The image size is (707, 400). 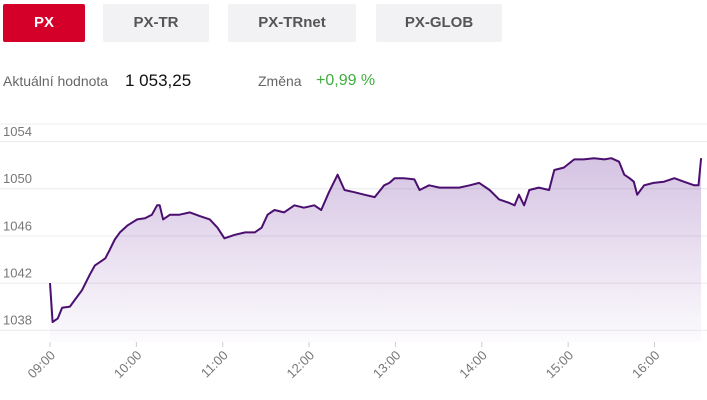 What do you see at coordinates (128, 365) in the screenshot?
I see `x-tick-label: 10:00` at bounding box center [128, 365].